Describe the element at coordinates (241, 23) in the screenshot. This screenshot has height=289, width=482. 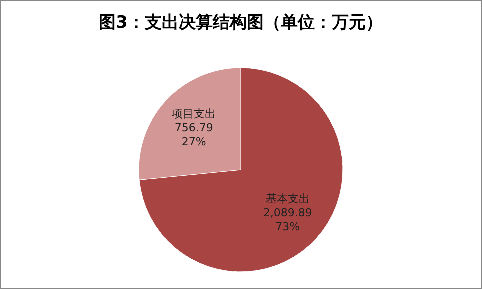
I see `chart-title: 图3：支出决算结构图（单位：万元）` at that location.